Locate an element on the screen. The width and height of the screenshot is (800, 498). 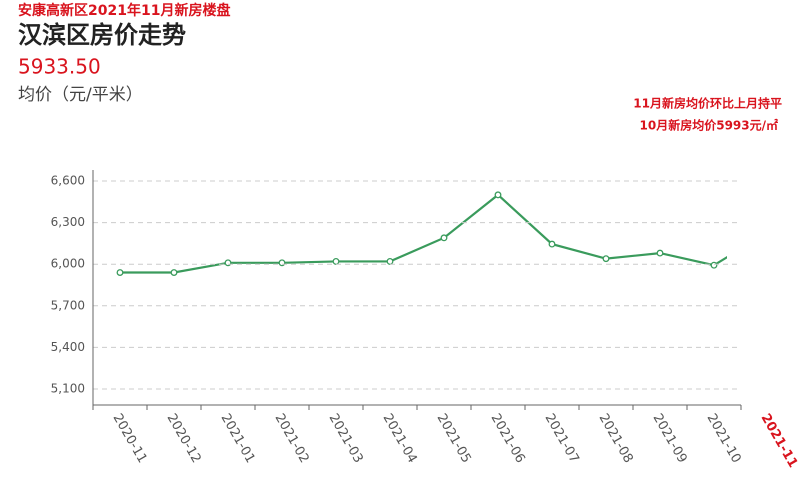
unit: 均价（元/平米） is located at coordinates (80, 95).